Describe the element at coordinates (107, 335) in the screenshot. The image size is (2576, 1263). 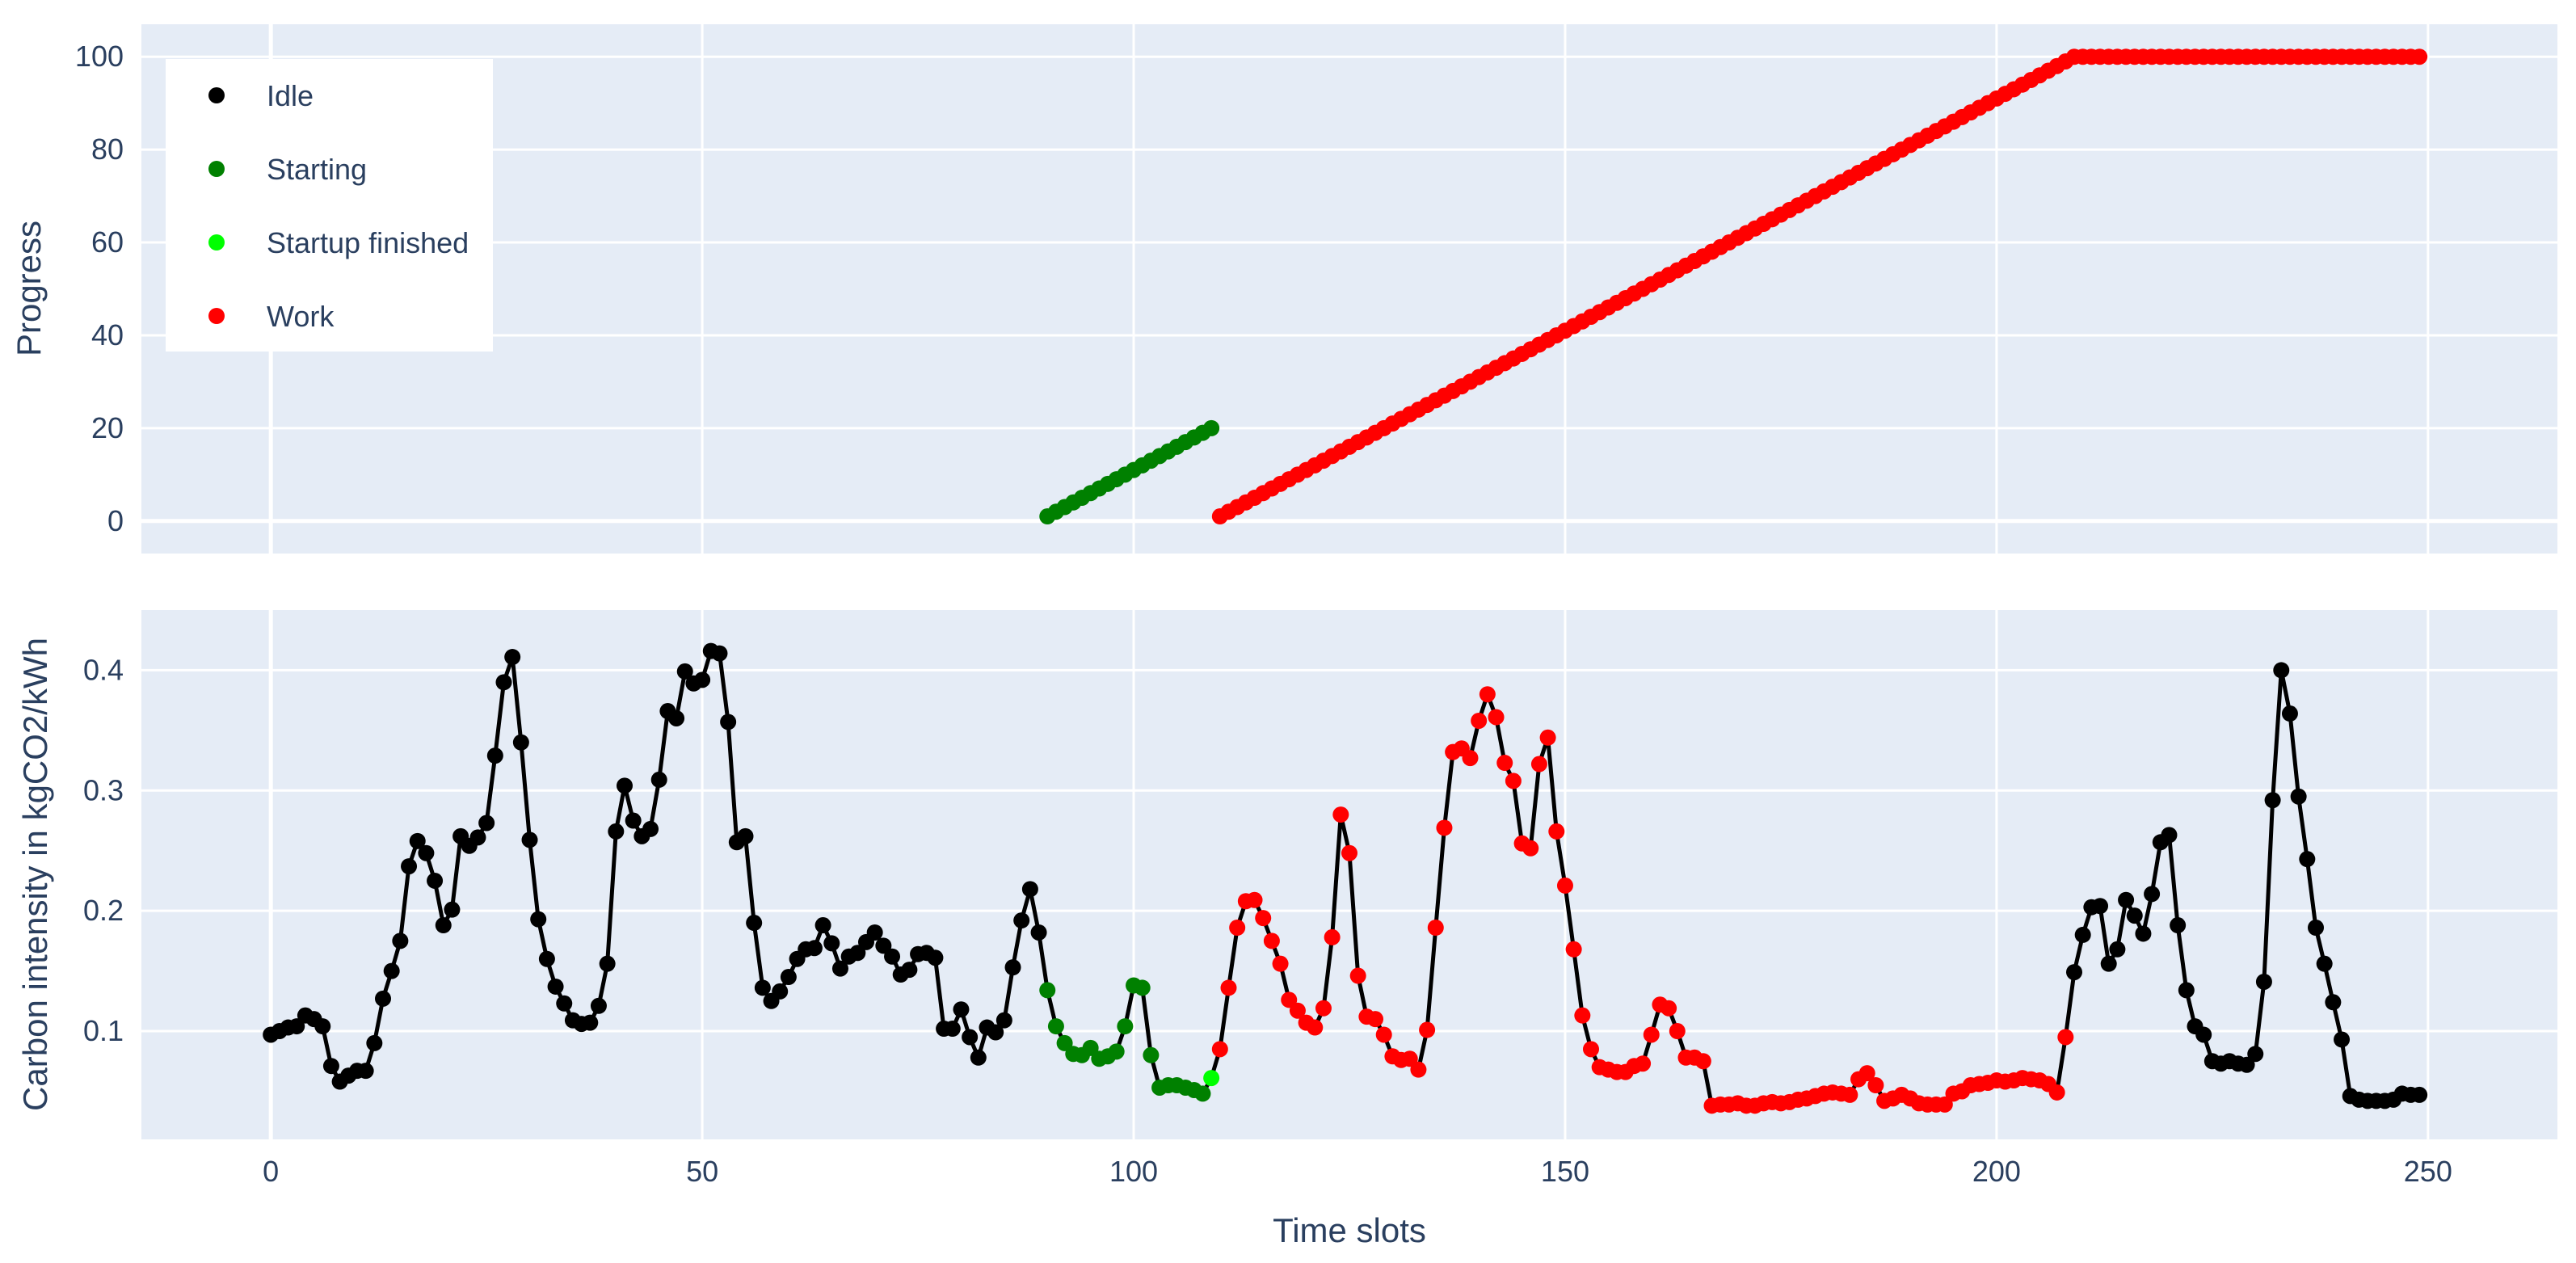
I see `y-tick-label-progress: 40` at that location.